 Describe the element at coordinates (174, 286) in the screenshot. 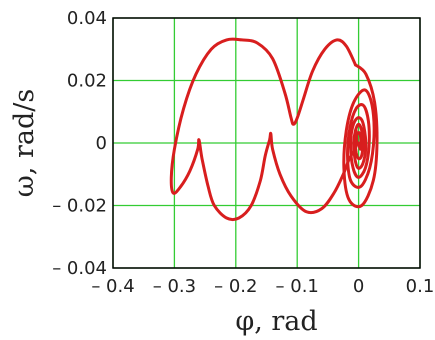

I see `x-tick-label: – 0.3` at that location.